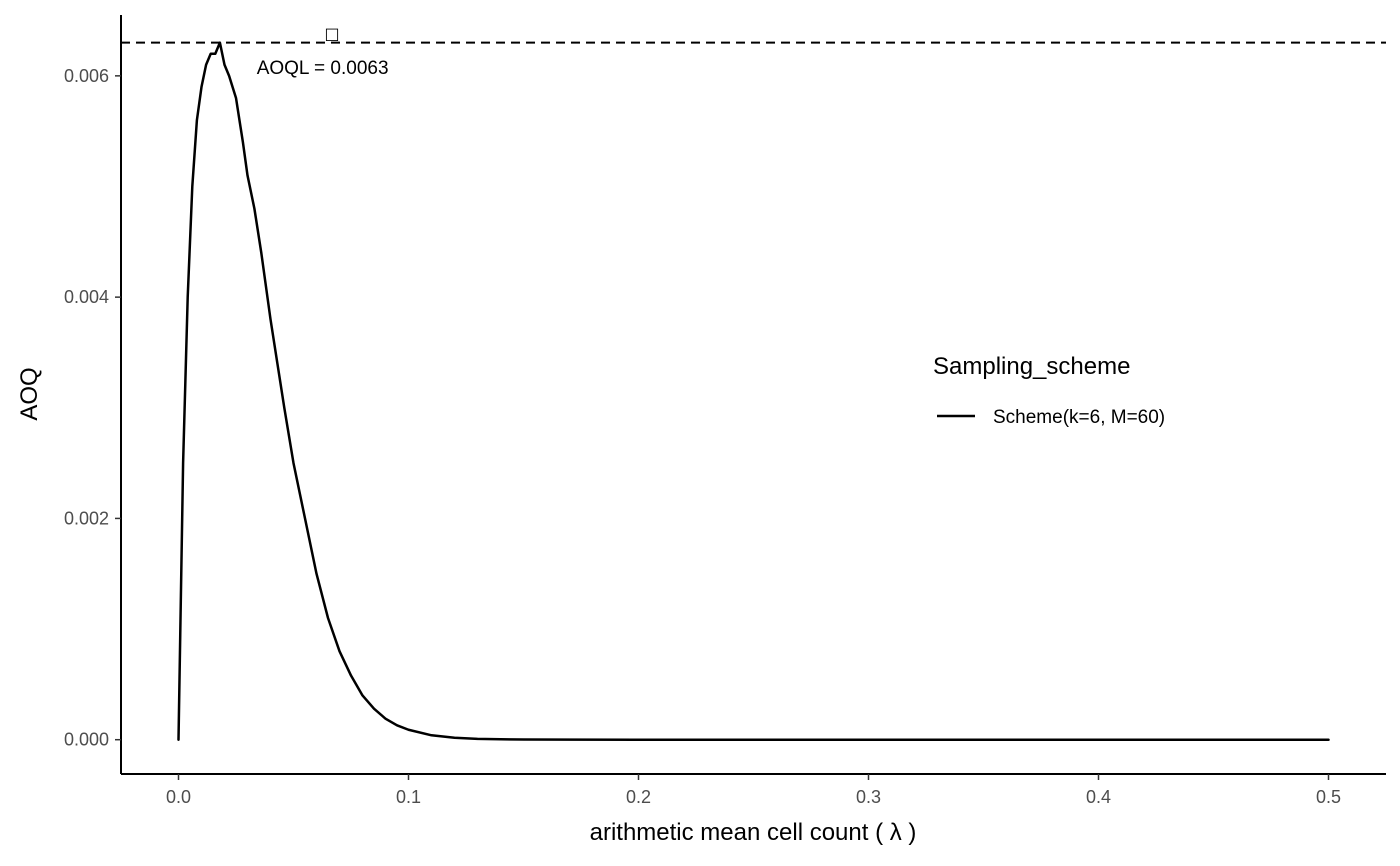  What do you see at coordinates (331, 33) in the screenshot?
I see `symbol-glyph: □` at bounding box center [331, 33].